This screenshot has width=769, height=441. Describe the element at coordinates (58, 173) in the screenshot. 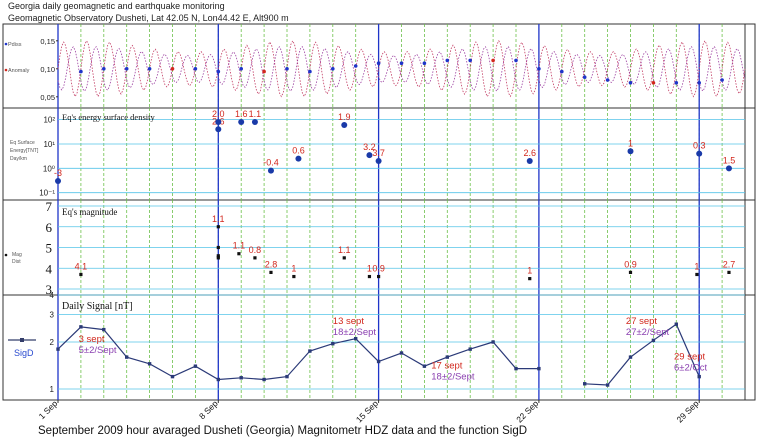

I see `energy-point-label: -3` at that location.